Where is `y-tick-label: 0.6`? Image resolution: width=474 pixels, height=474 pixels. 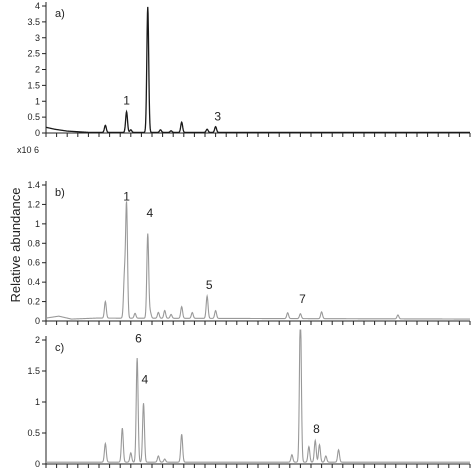 y-tick-label: 0.6 is located at coordinates (33, 263).